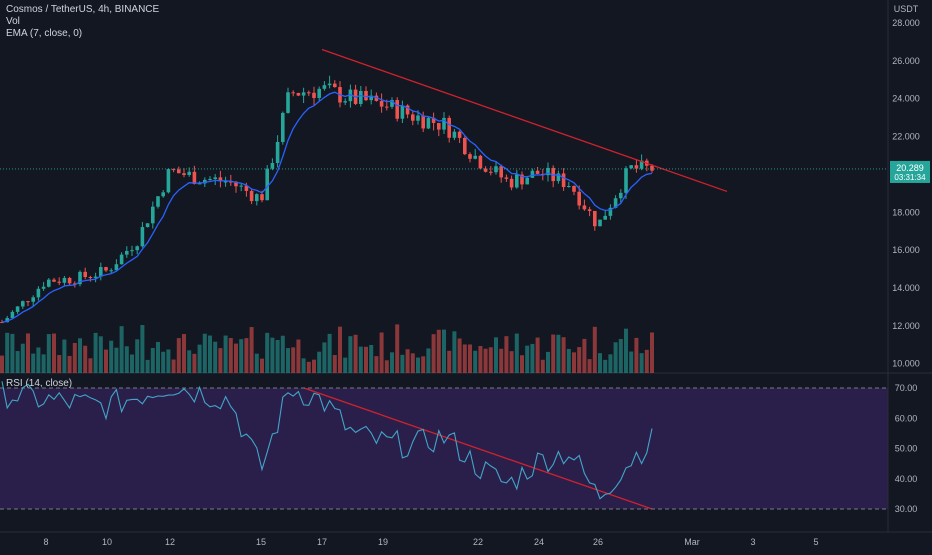  Describe the element at coordinates (13, 21) in the screenshot. I see `volume-legend: Vol` at that location.